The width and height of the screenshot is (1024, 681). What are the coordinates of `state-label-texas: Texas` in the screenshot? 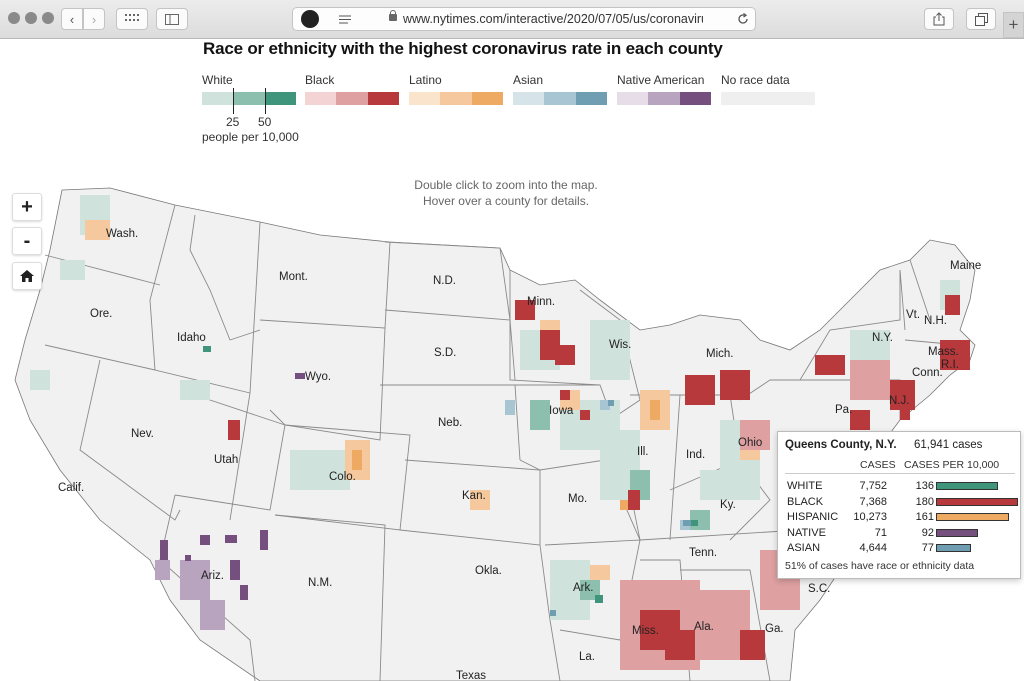 It's located at (471, 675).